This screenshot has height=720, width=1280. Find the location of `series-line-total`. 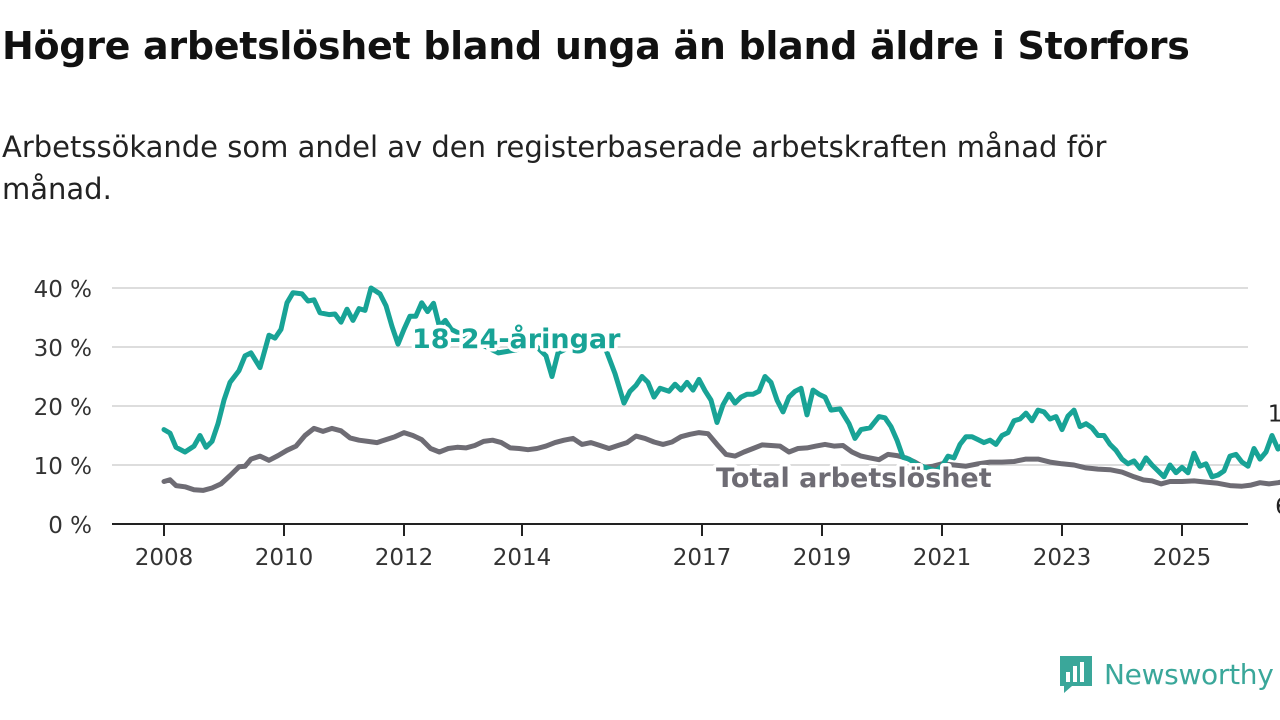

series-line-total is located at coordinates (720, 459).